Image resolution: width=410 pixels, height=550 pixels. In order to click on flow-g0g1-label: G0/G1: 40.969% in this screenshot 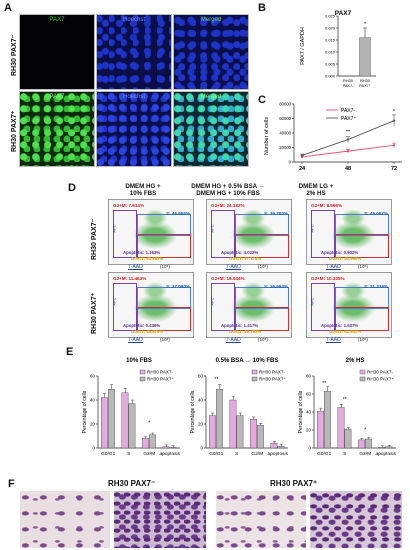, I will do `click(345, 258)`.